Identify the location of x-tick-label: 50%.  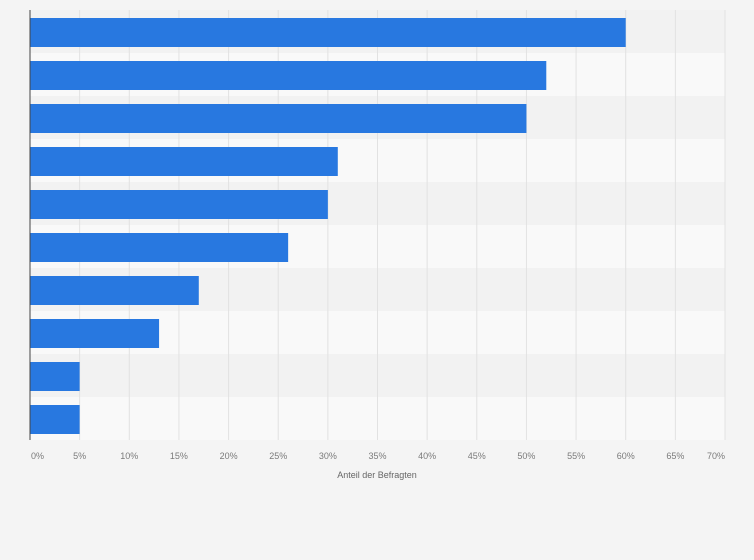
(526, 456).